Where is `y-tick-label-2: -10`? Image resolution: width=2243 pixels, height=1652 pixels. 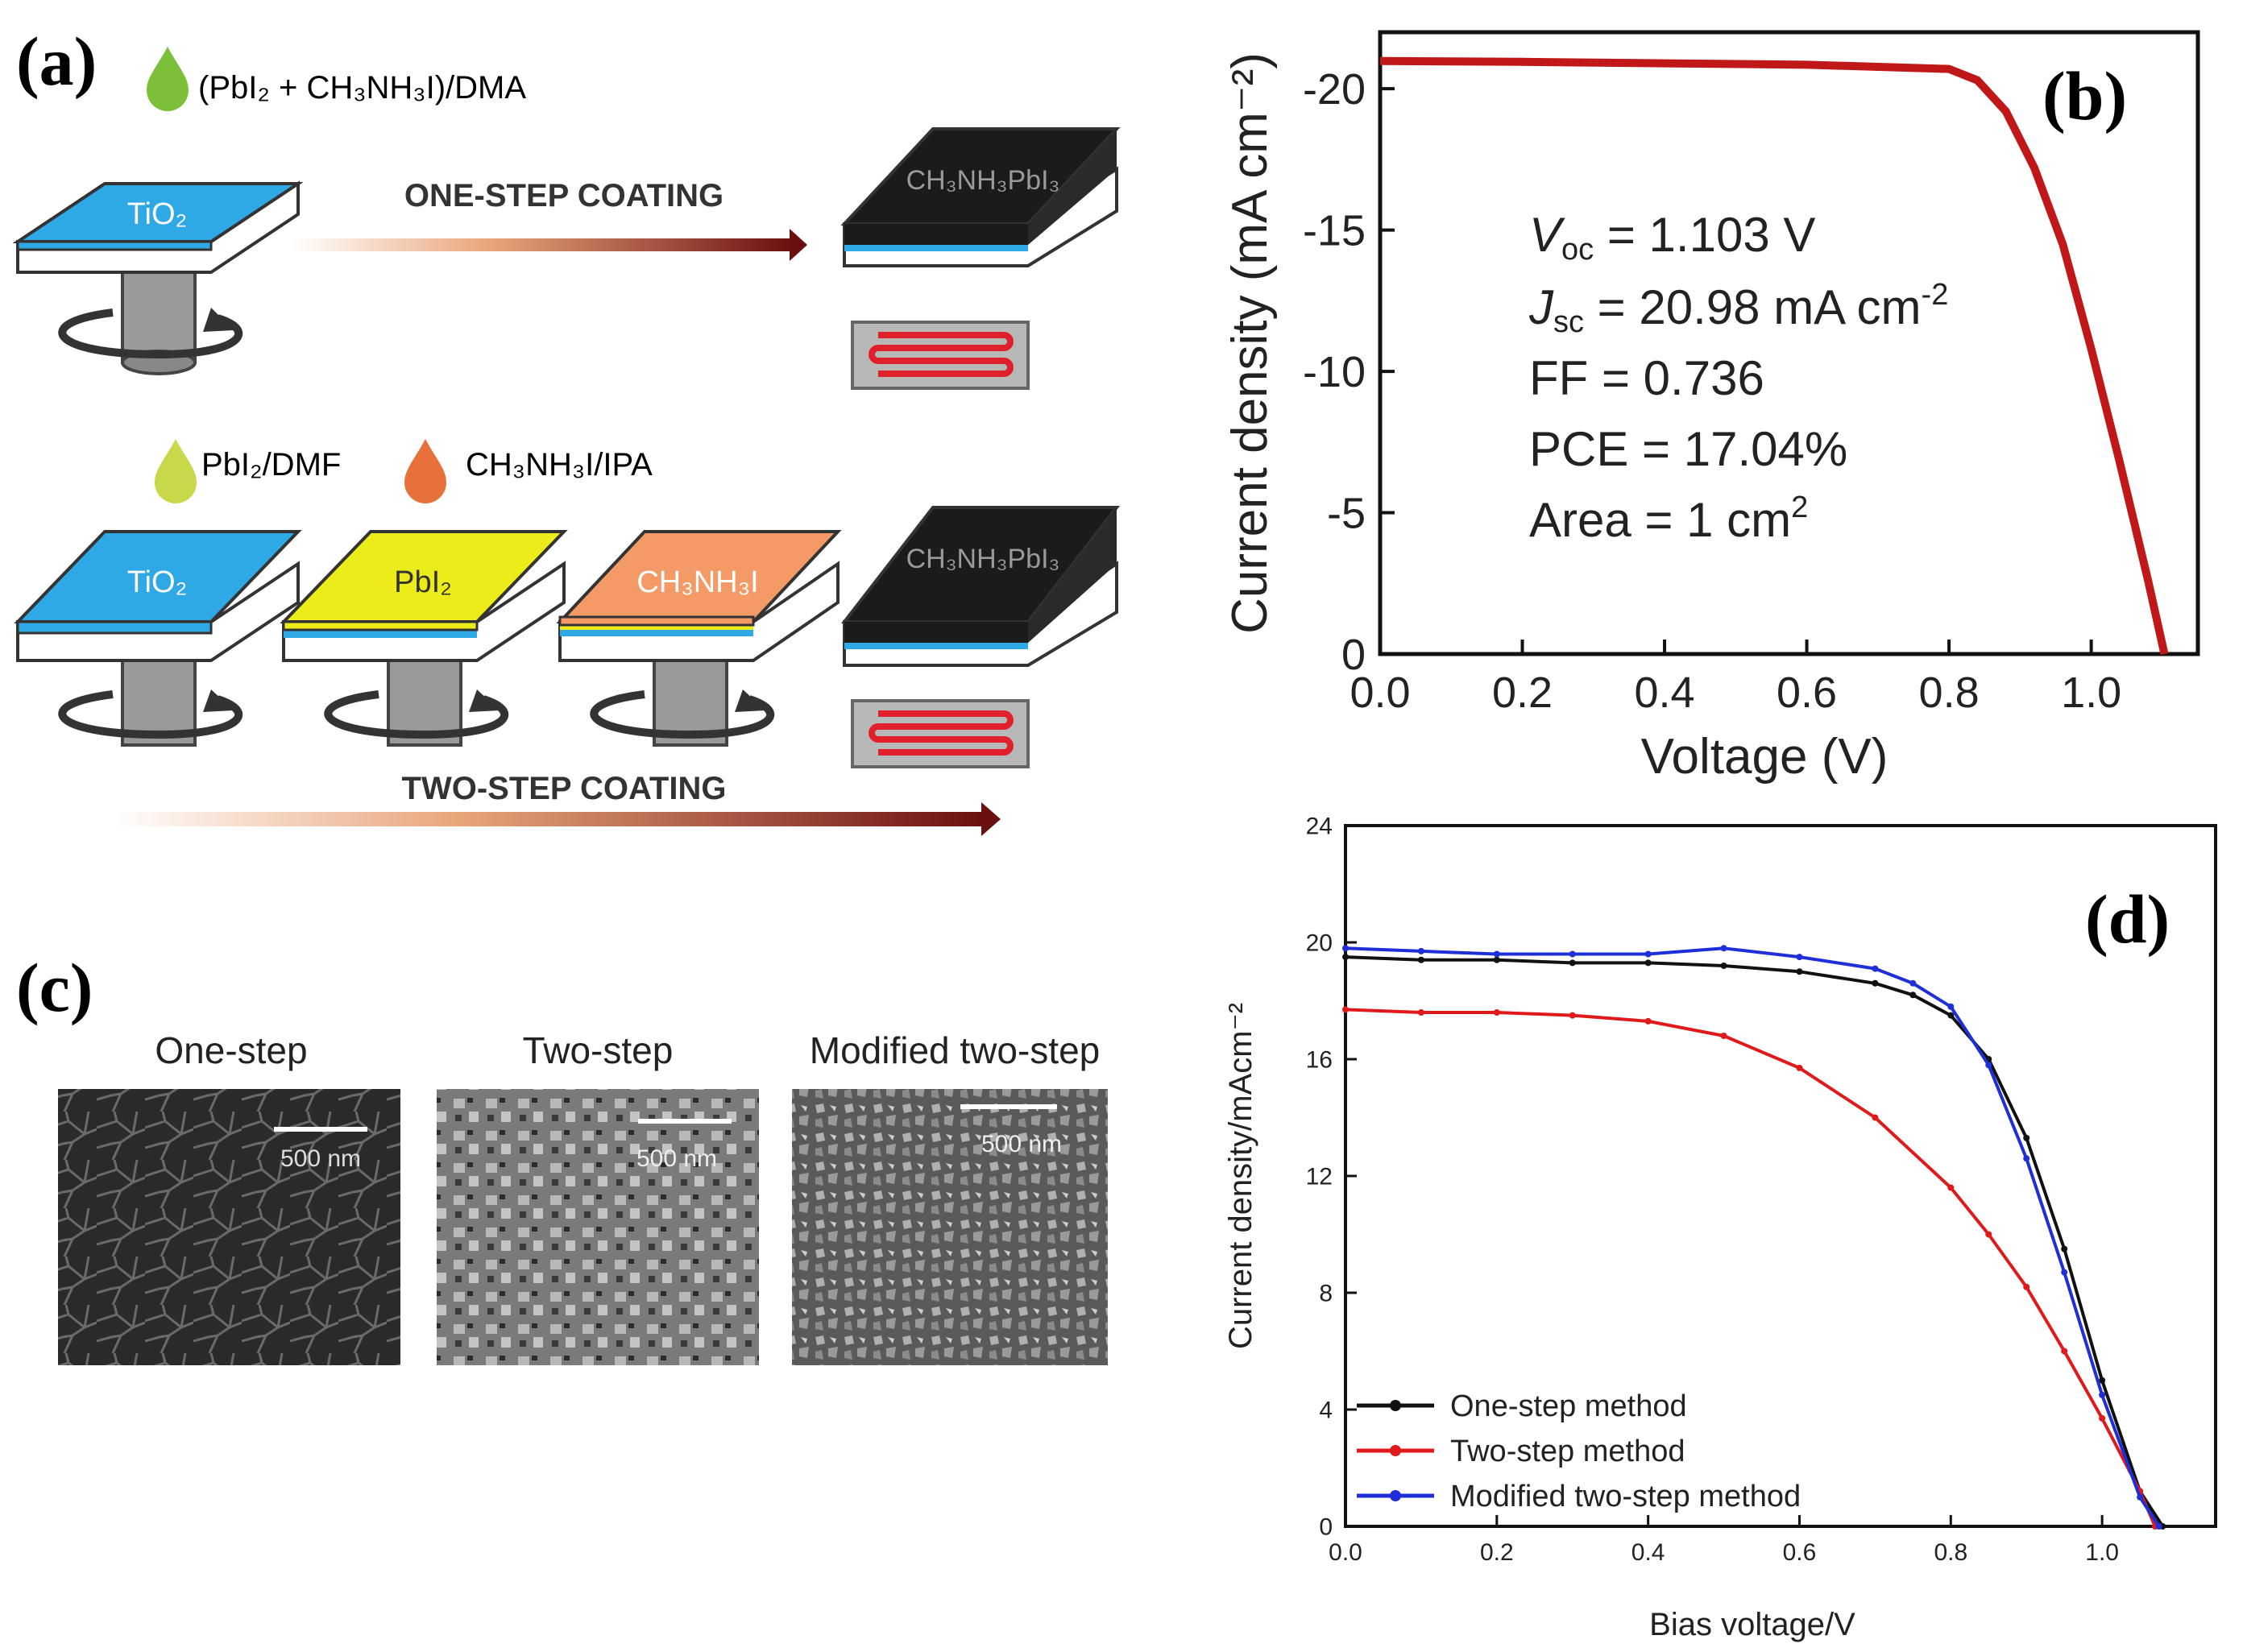
y-tick-label-2: -10 is located at coordinates (1334, 372).